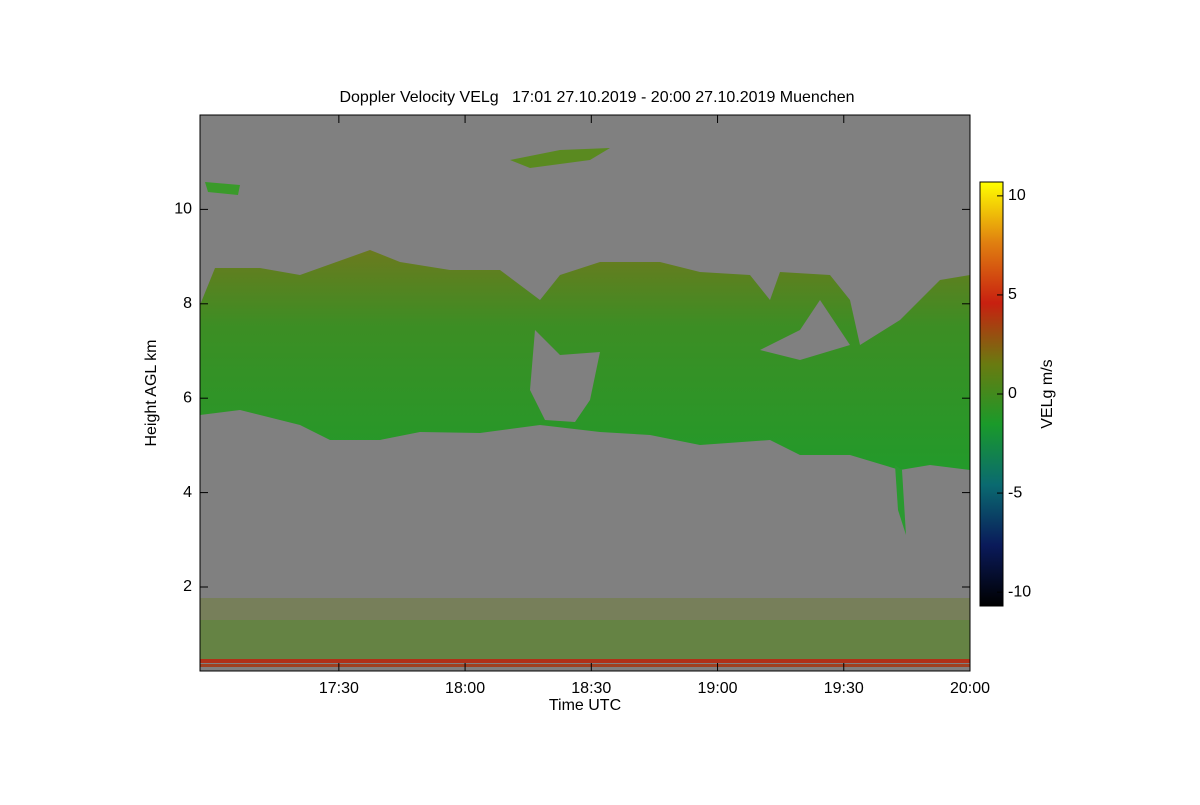 The width and height of the screenshot is (1200, 805). Describe the element at coordinates (844, 688) in the screenshot. I see `x-tick-label: 19:30` at that location.